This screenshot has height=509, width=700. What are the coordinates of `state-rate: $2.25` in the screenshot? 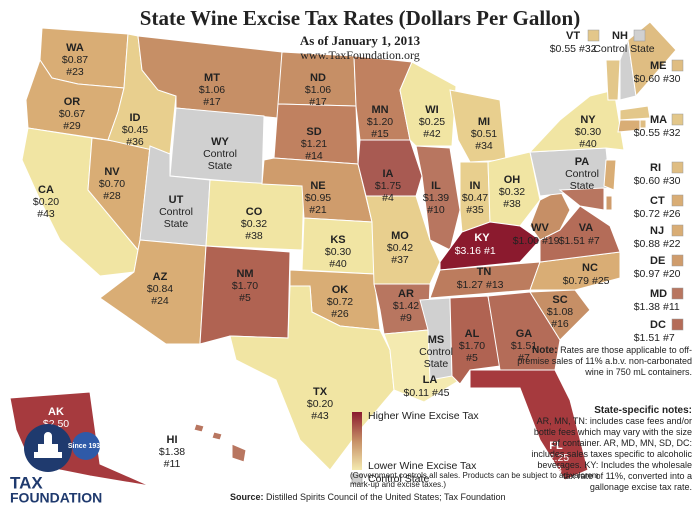 It's located at (556, 458).